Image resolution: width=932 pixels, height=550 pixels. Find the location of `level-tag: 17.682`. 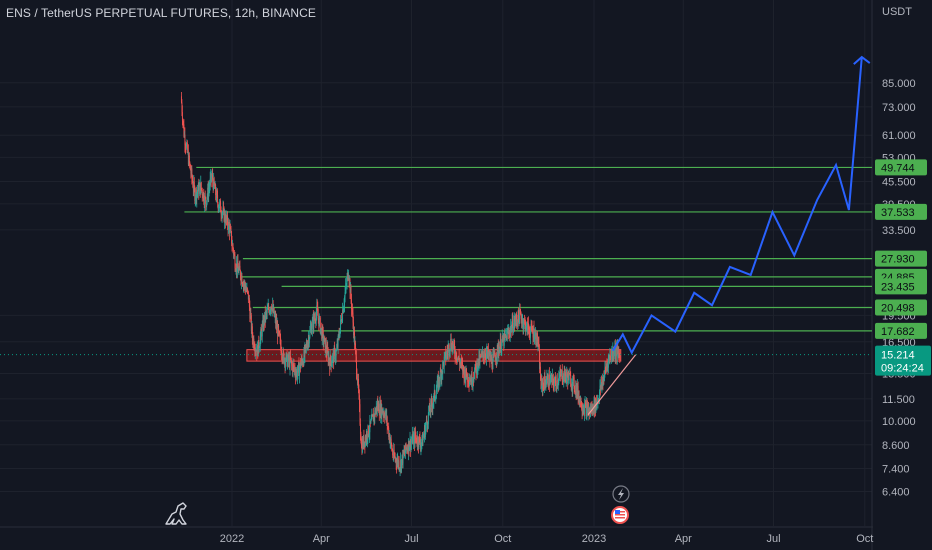

level-tag: 17.682 is located at coordinates (901, 330).